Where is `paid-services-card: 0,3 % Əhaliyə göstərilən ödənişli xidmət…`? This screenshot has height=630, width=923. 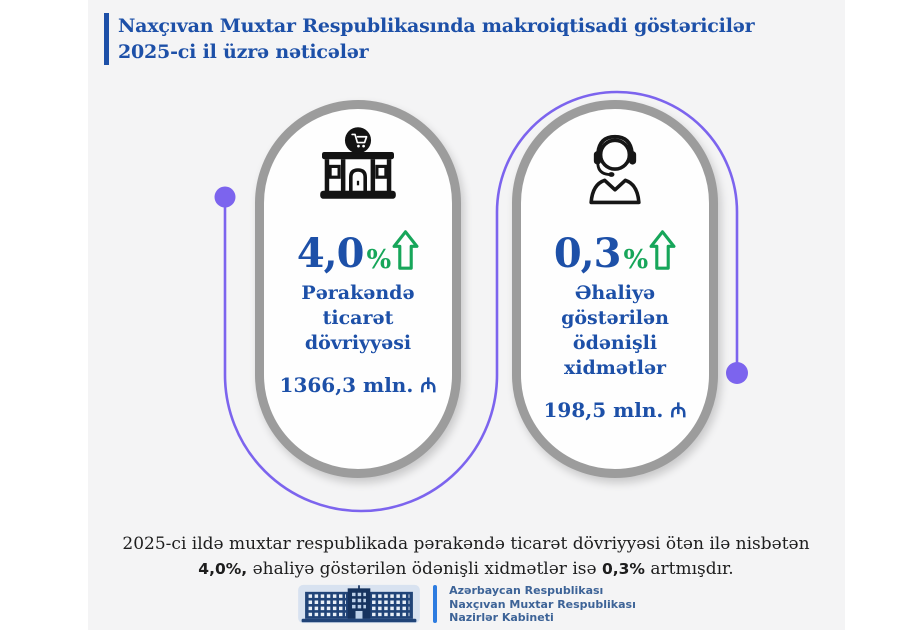 paid-services-card: 0,3 % Əhaliyə göstərilən ödənişli xidmət… is located at coordinates (615, 289).